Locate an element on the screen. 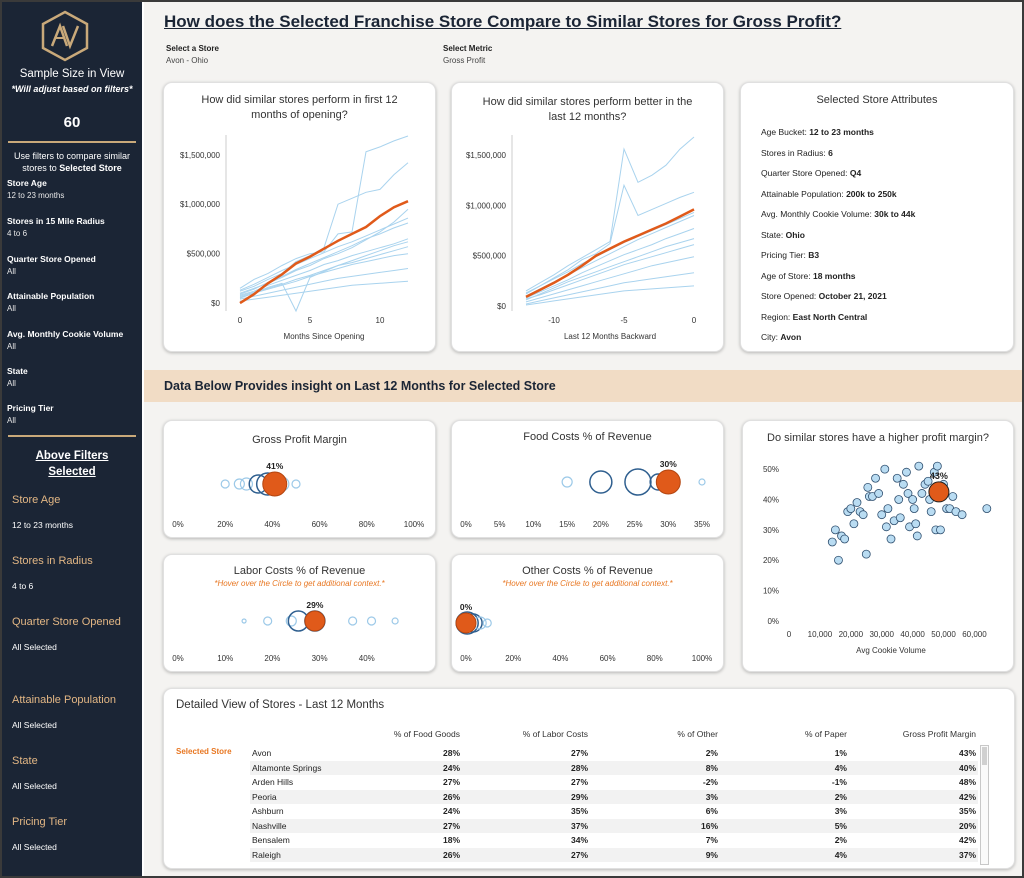 Image resolution: width=1024 pixels, height=878 pixels. summary-label: Attainable Population is located at coordinates (64, 700).